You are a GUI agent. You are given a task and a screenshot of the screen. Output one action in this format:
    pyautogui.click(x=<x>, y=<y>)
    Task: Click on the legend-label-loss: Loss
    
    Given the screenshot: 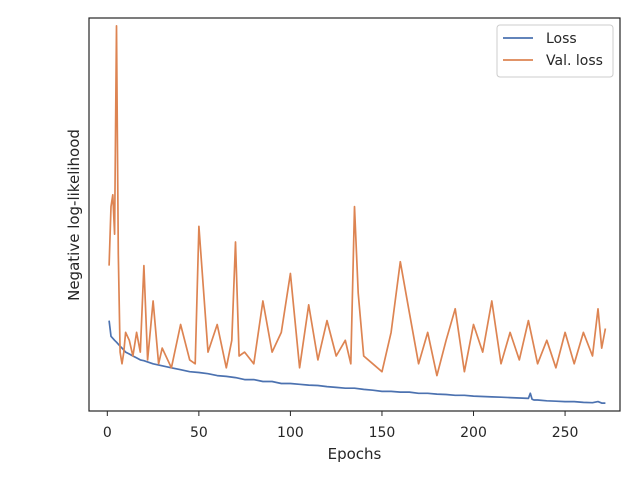 What is the action you would take?
    pyautogui.click(x=561, y=39)
    